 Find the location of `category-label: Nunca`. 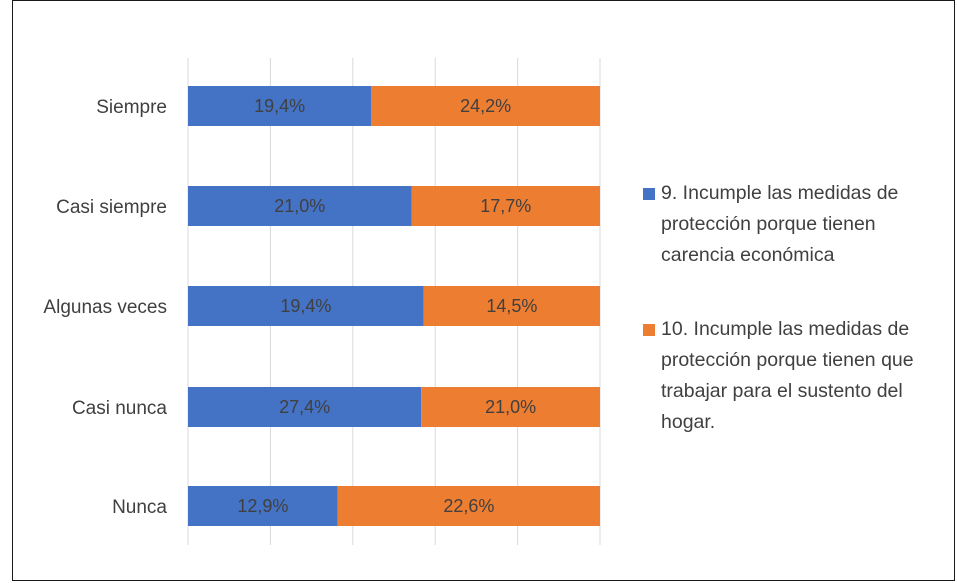

category-label: Nunca is located at coordinates (139, 507).